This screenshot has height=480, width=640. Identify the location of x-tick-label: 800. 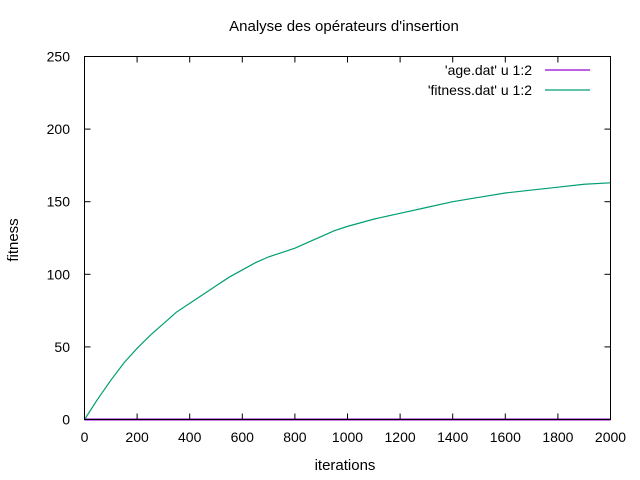
(295, 437).